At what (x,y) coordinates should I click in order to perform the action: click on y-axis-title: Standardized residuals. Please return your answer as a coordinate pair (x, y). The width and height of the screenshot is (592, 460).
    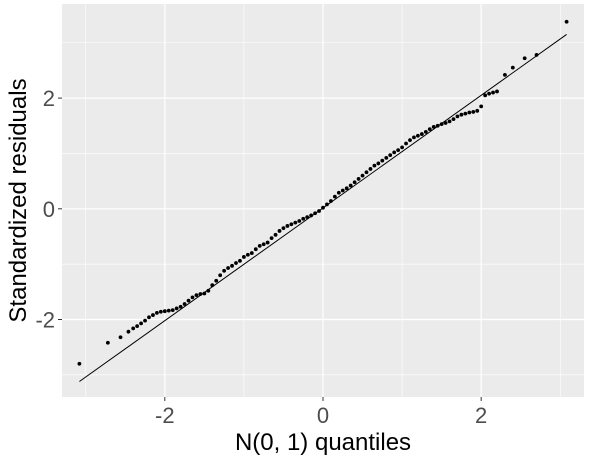
    Looking at the image, I should click on (18, 200).